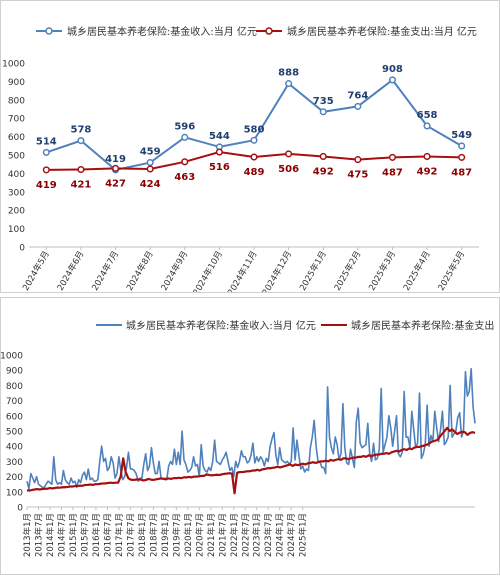  I want to click on data-label-income: 580, so click(254, 129).